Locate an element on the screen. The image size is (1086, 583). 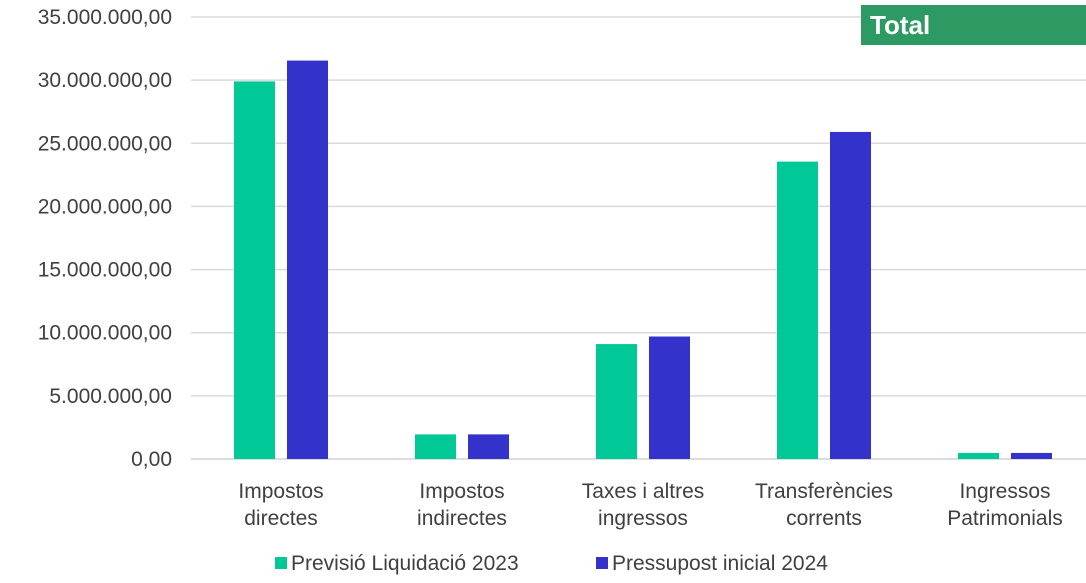
y-tick-label: 5.000.000,00 is located at coordinates (110, 396).